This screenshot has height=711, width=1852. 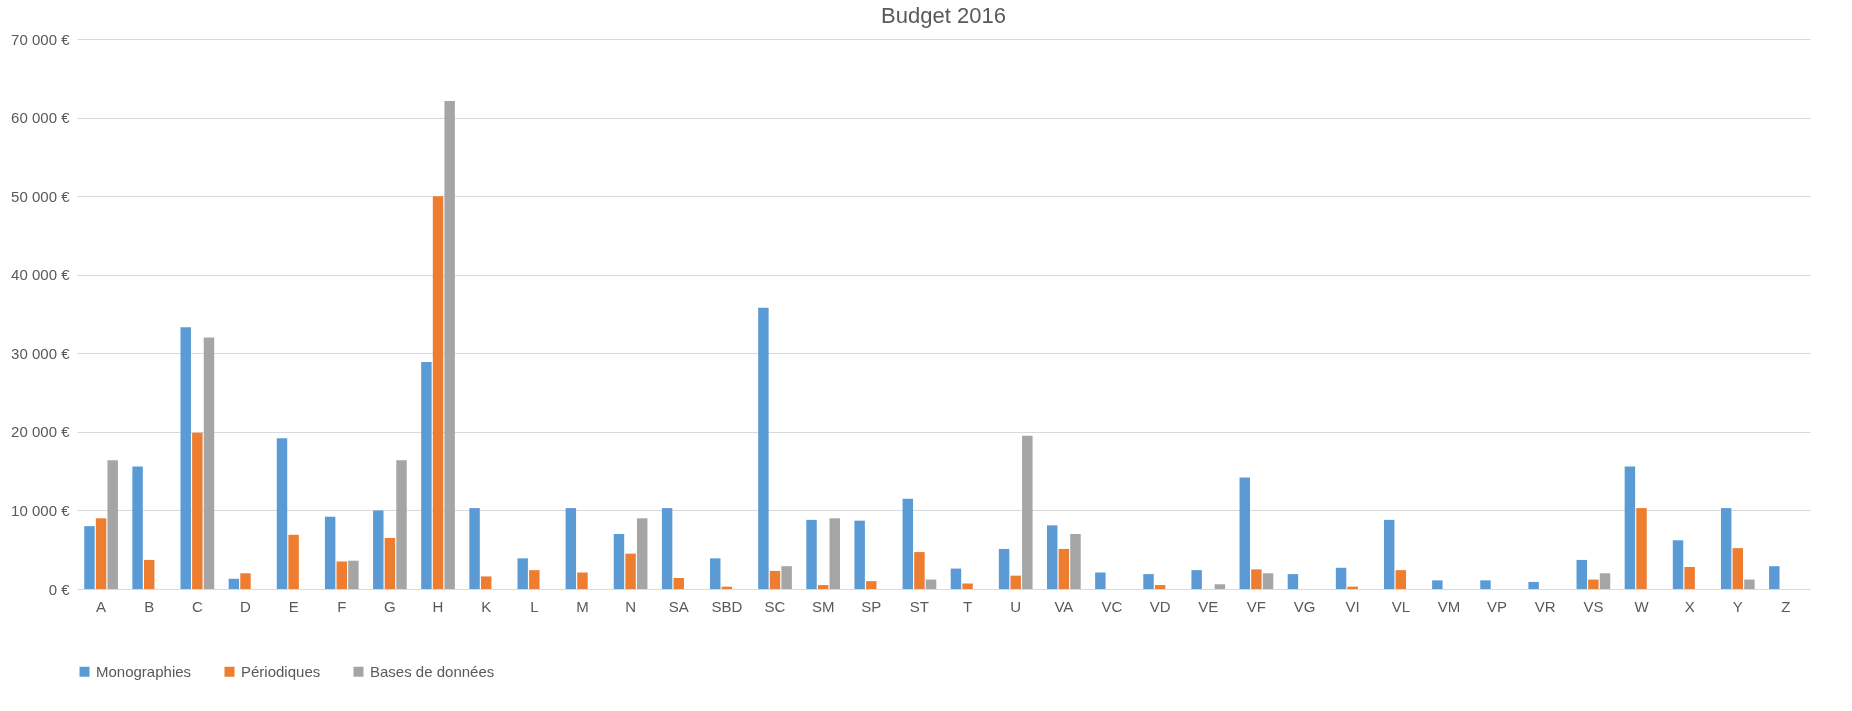 What do you see at coordinates (871, 606) in the screenshot?
I see `x-tick-label: SP` at bounding box center [871, 606].